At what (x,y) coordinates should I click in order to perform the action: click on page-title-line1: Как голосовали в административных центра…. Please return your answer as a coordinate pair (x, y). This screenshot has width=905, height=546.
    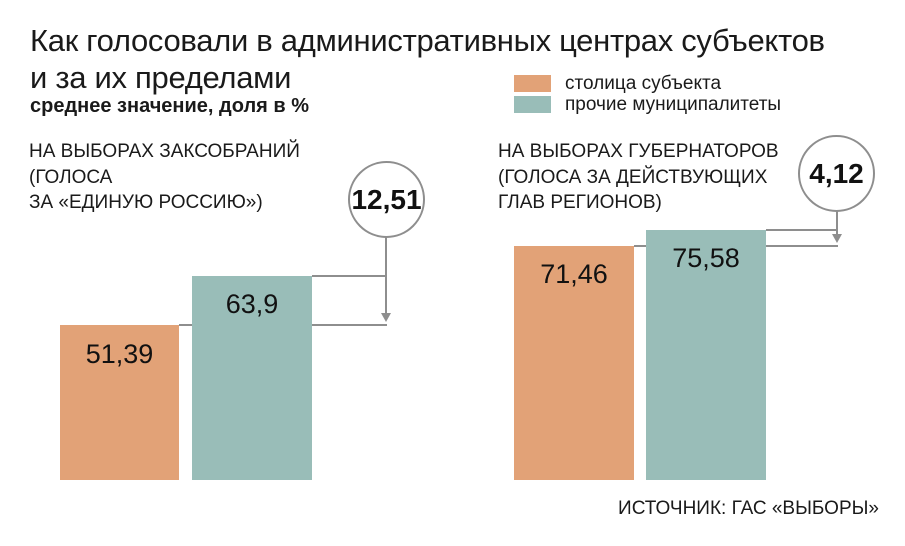
    Looking at the image, I should click on (427, 40).